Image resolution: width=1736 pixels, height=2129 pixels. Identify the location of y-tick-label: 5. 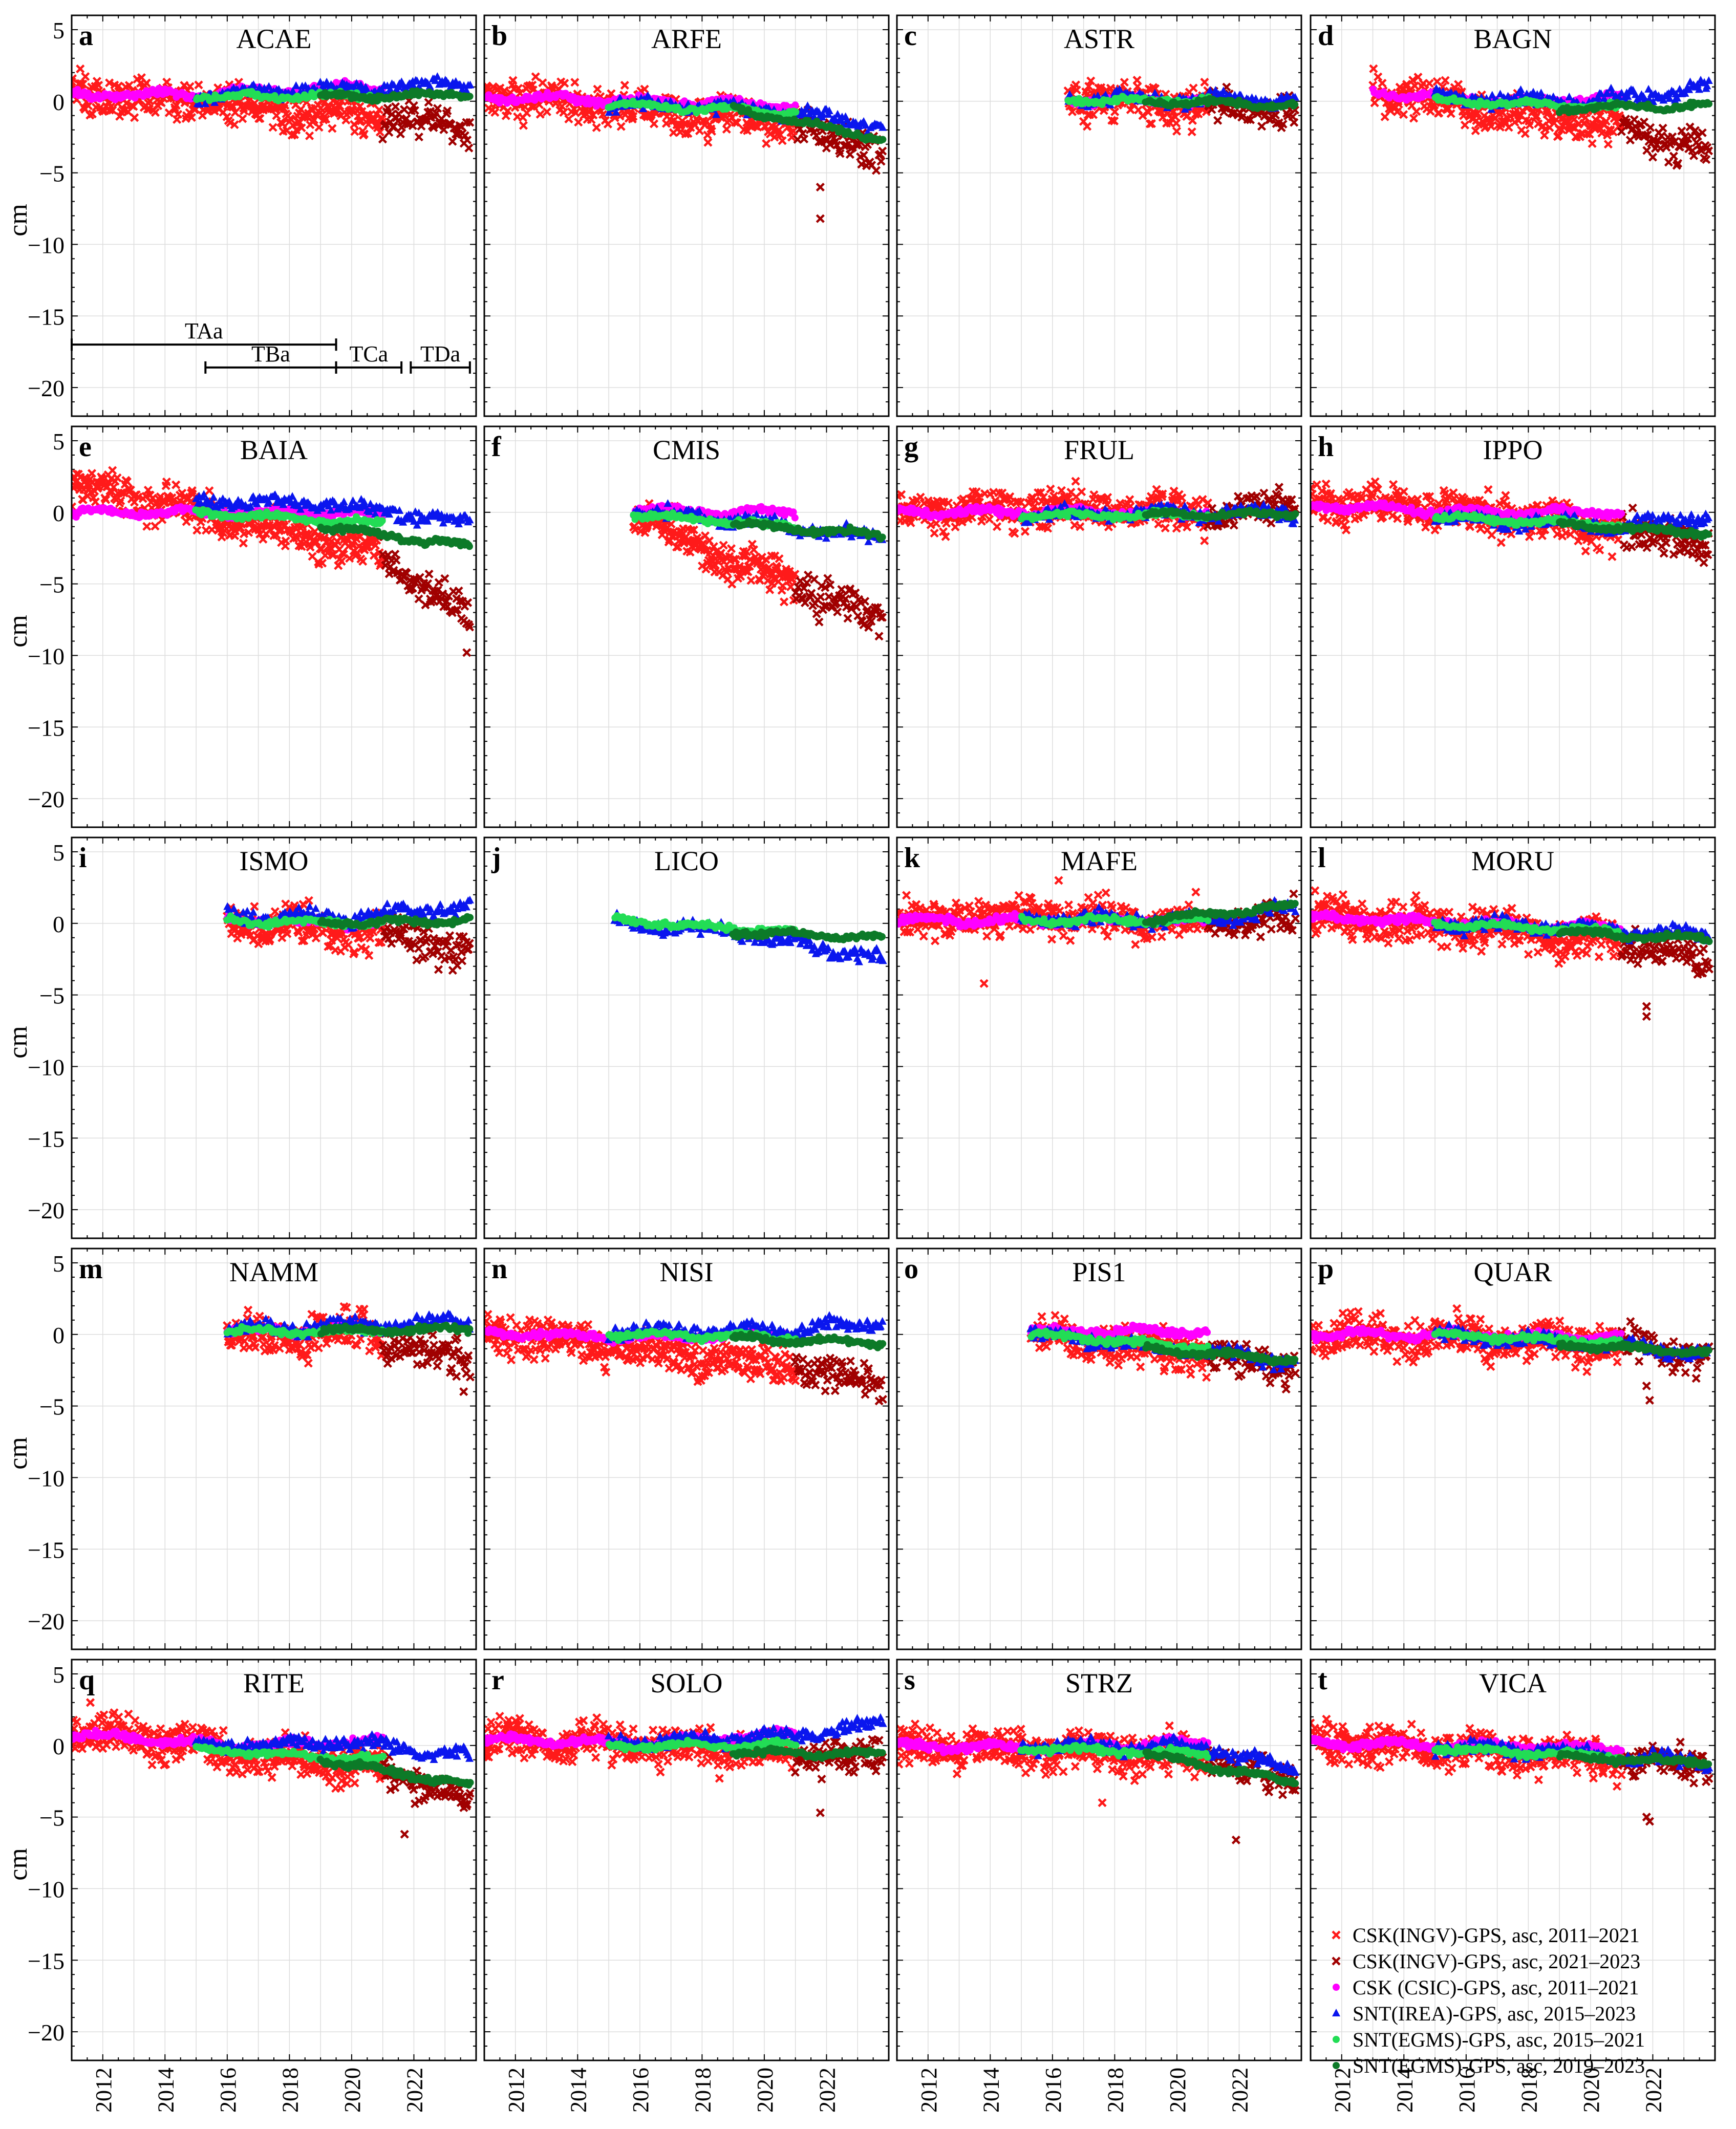
(59, 30).